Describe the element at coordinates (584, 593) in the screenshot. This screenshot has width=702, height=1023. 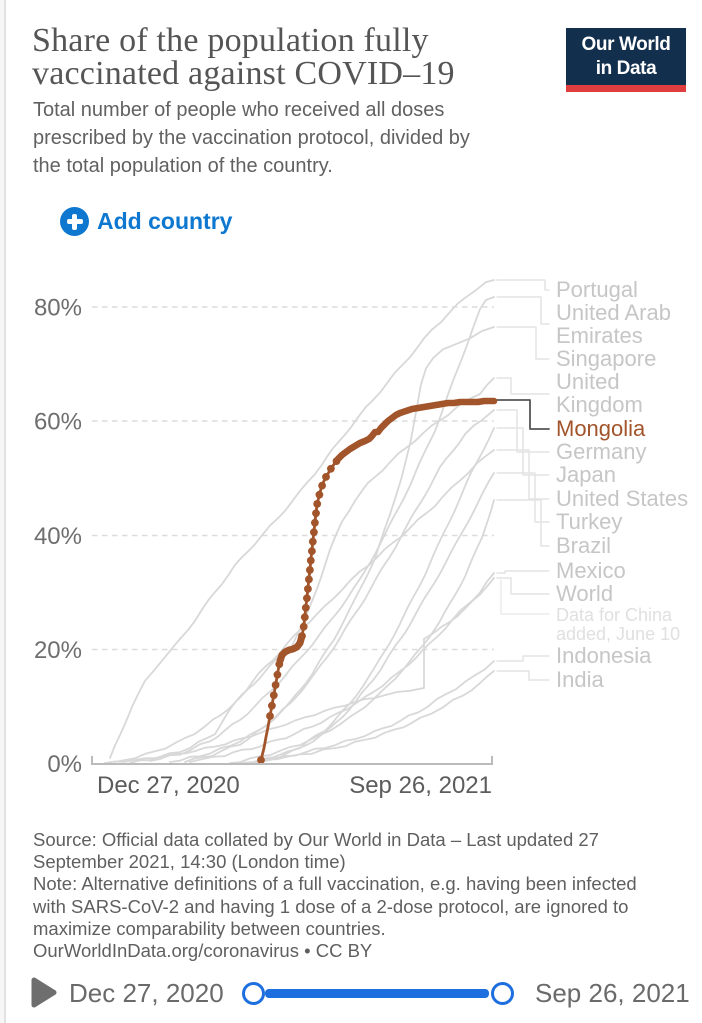
I see `svg-text: World` at that location.